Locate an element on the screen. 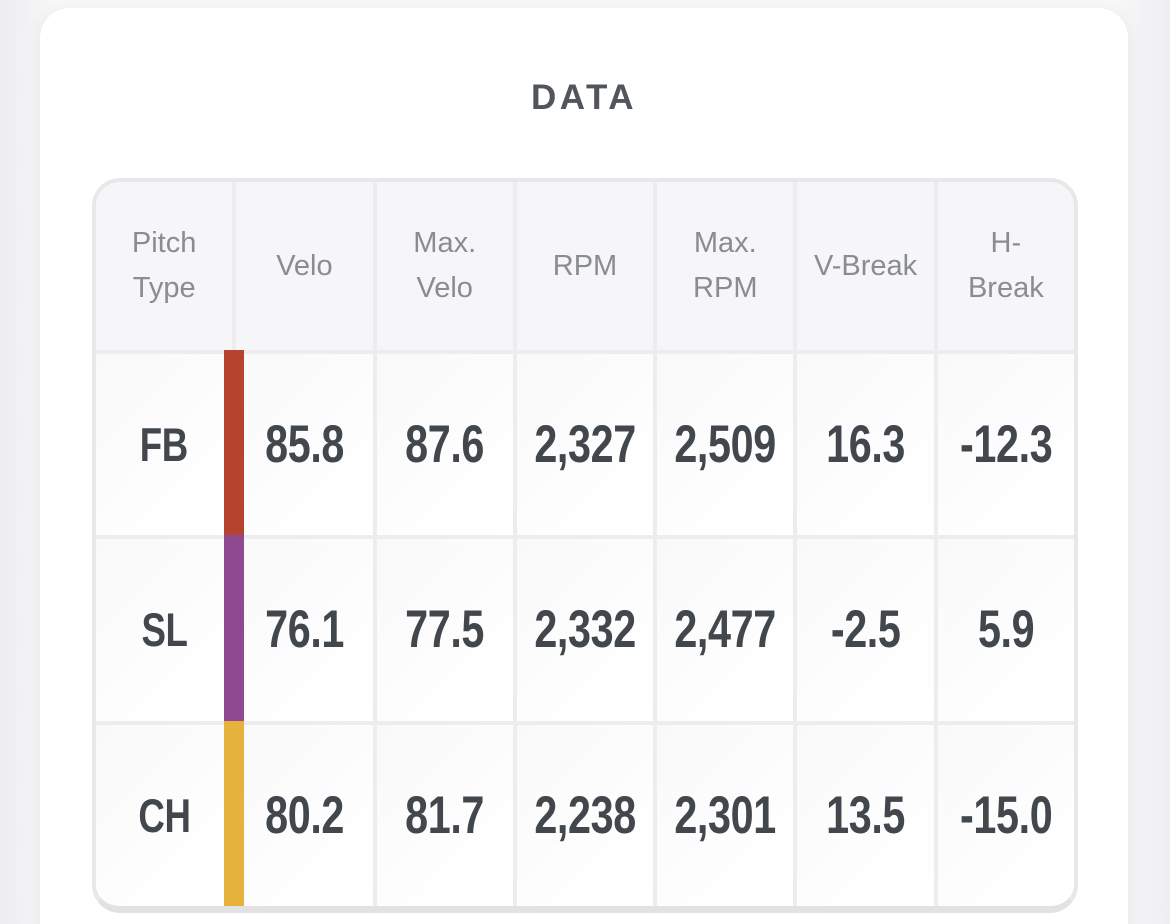 The image size is (1170, 924). rpm-value: 2,332 is located at coordinates (585, 630).